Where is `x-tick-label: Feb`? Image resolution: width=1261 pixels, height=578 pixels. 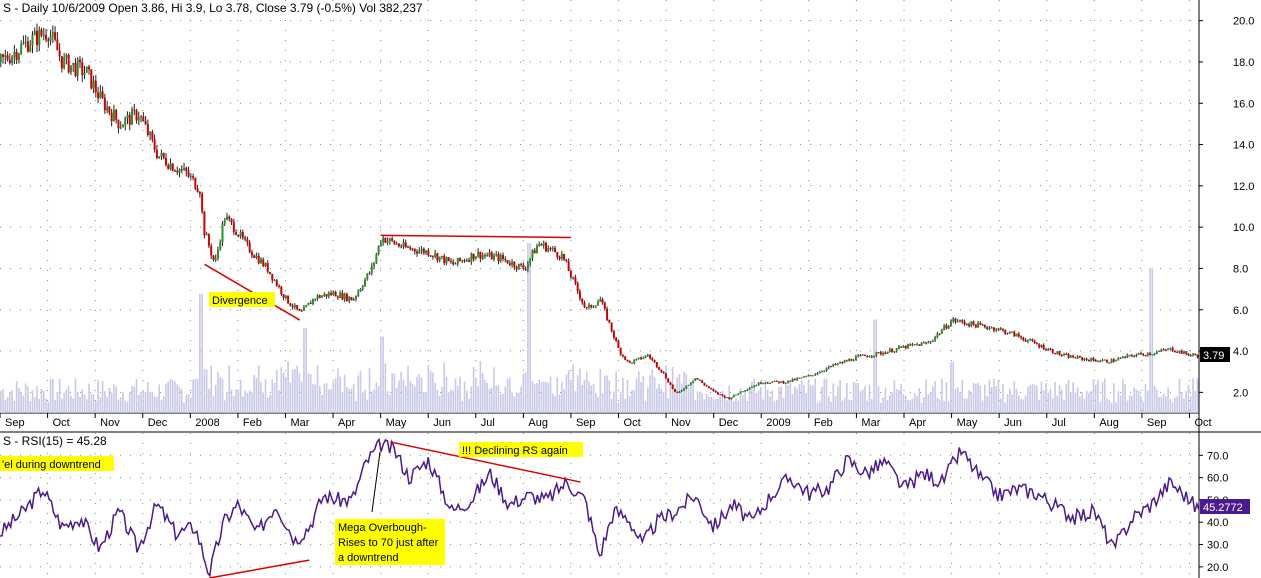 x-tick-label: Feb is located at coordinates (252, 423).